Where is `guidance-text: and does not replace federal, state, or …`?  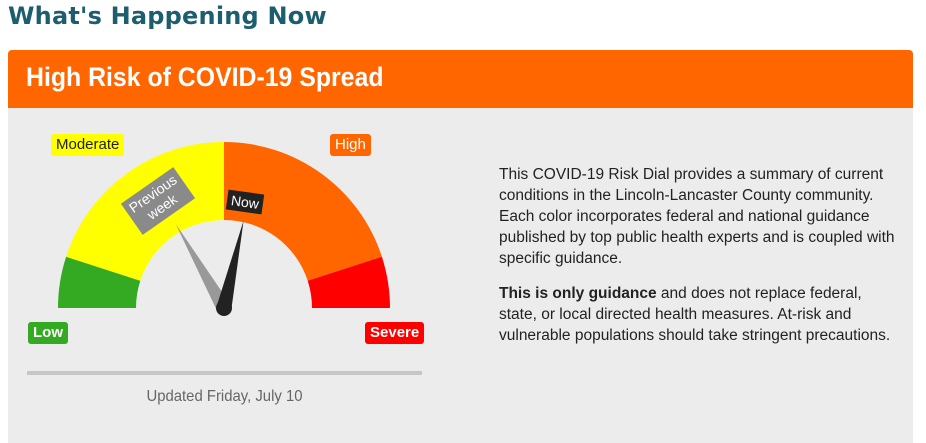 guidance-text: and does not replace federal, state, or … is located at coordinates (695, 314).